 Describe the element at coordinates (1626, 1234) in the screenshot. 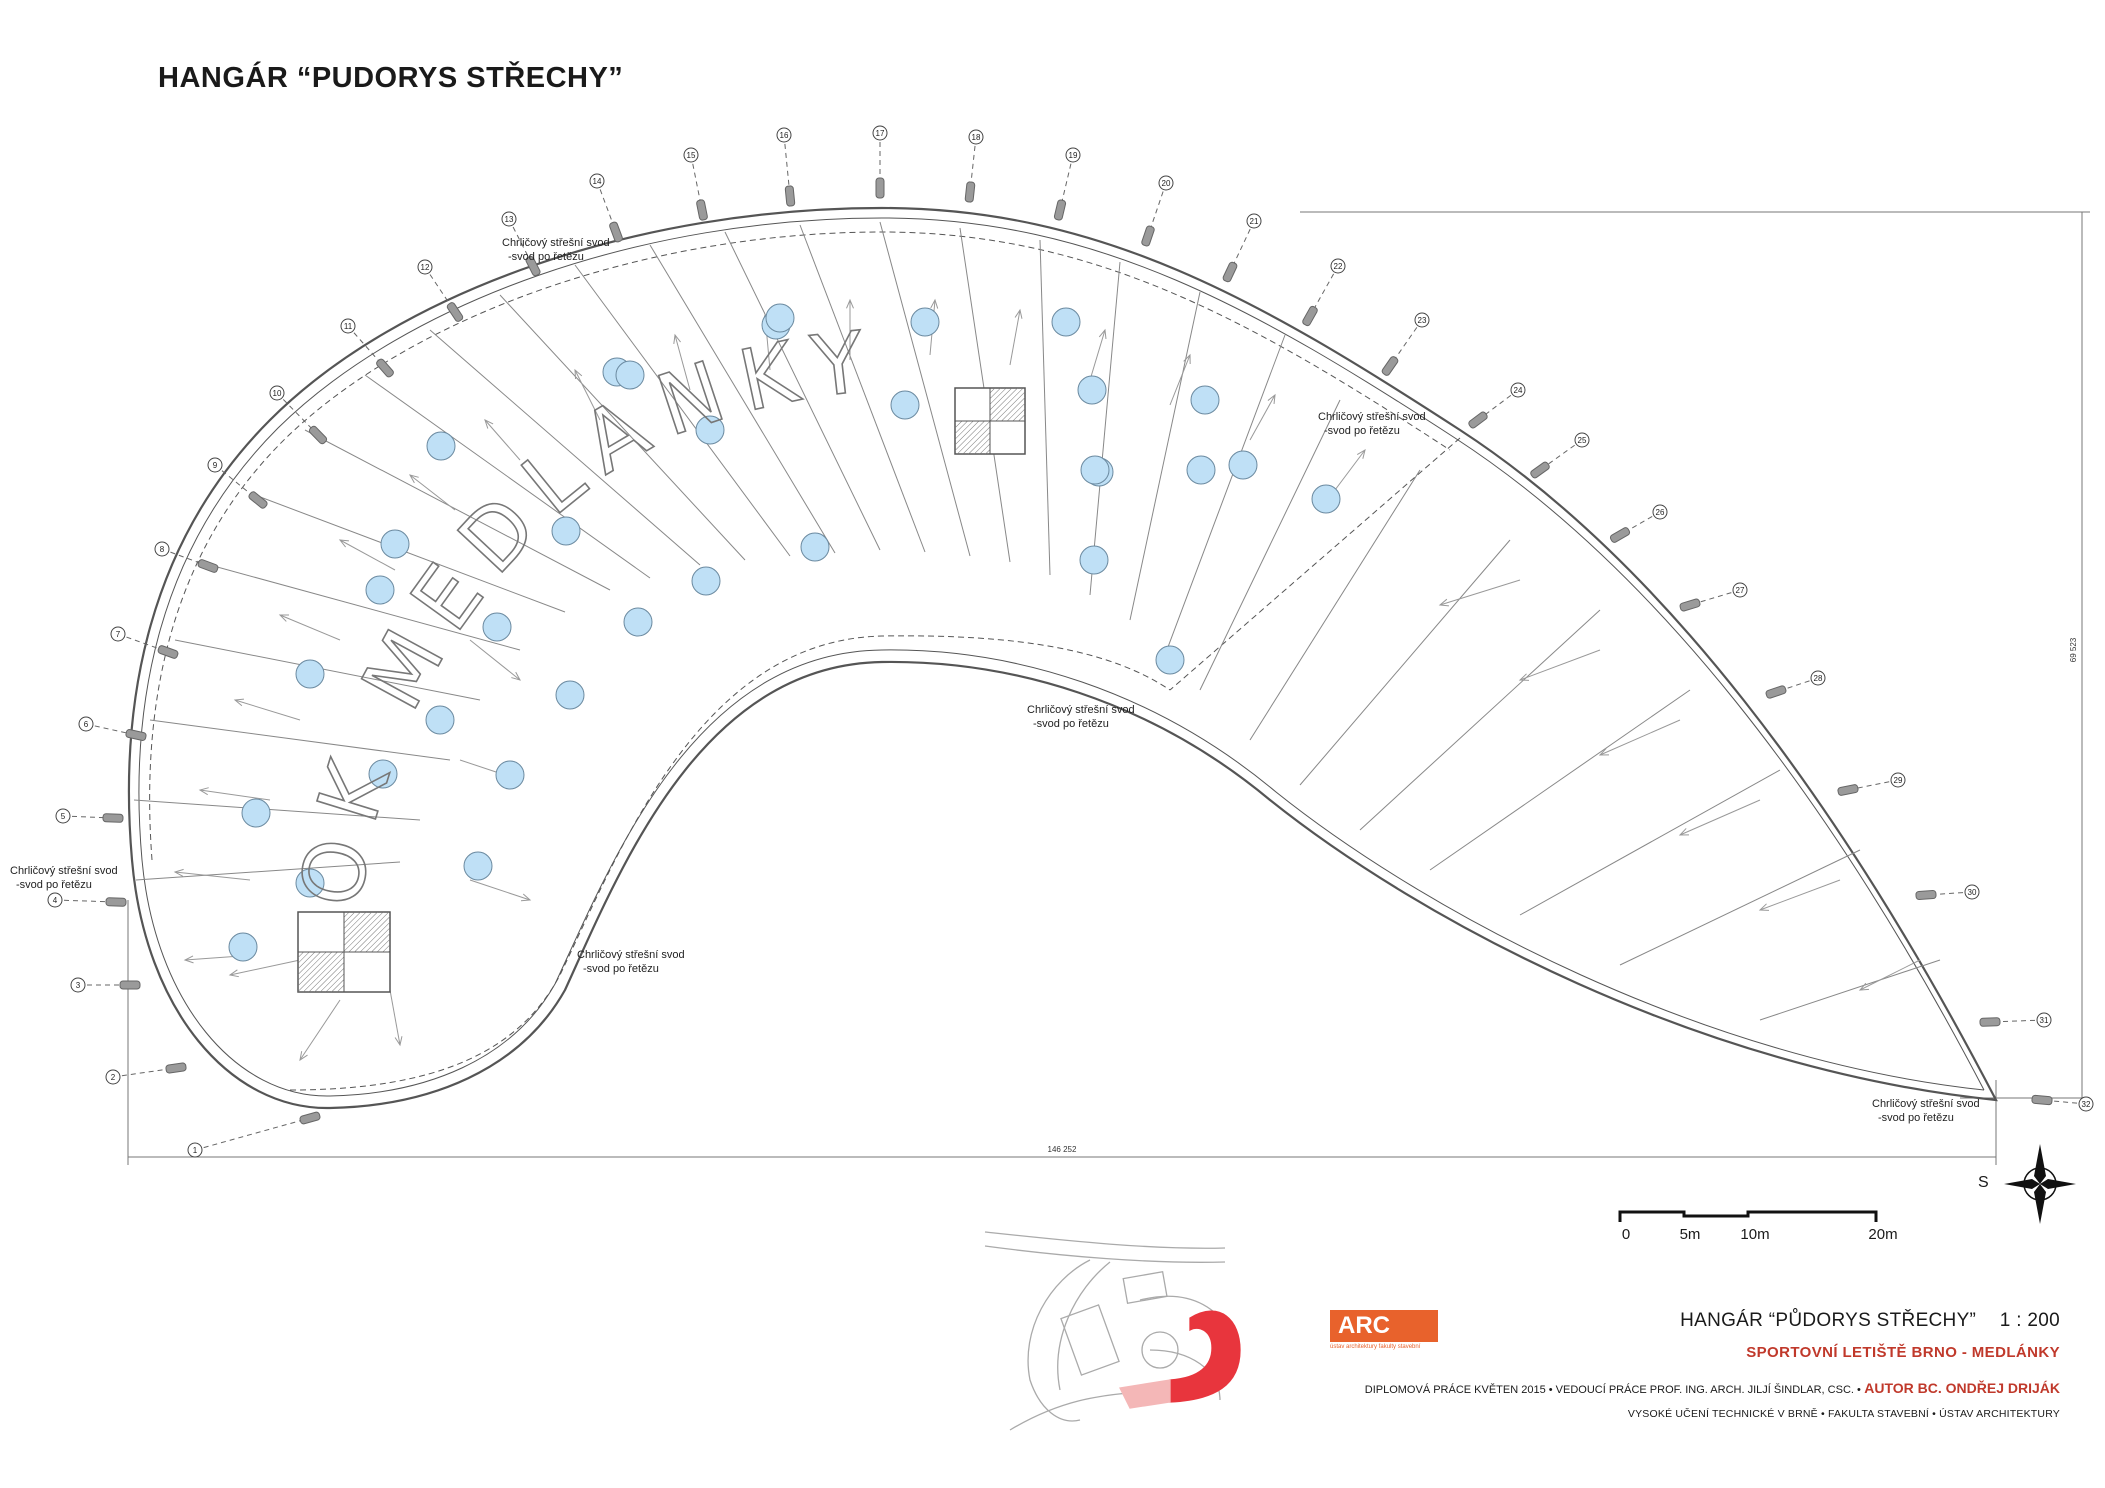

I see `scale-tick-0: 0` at that location.